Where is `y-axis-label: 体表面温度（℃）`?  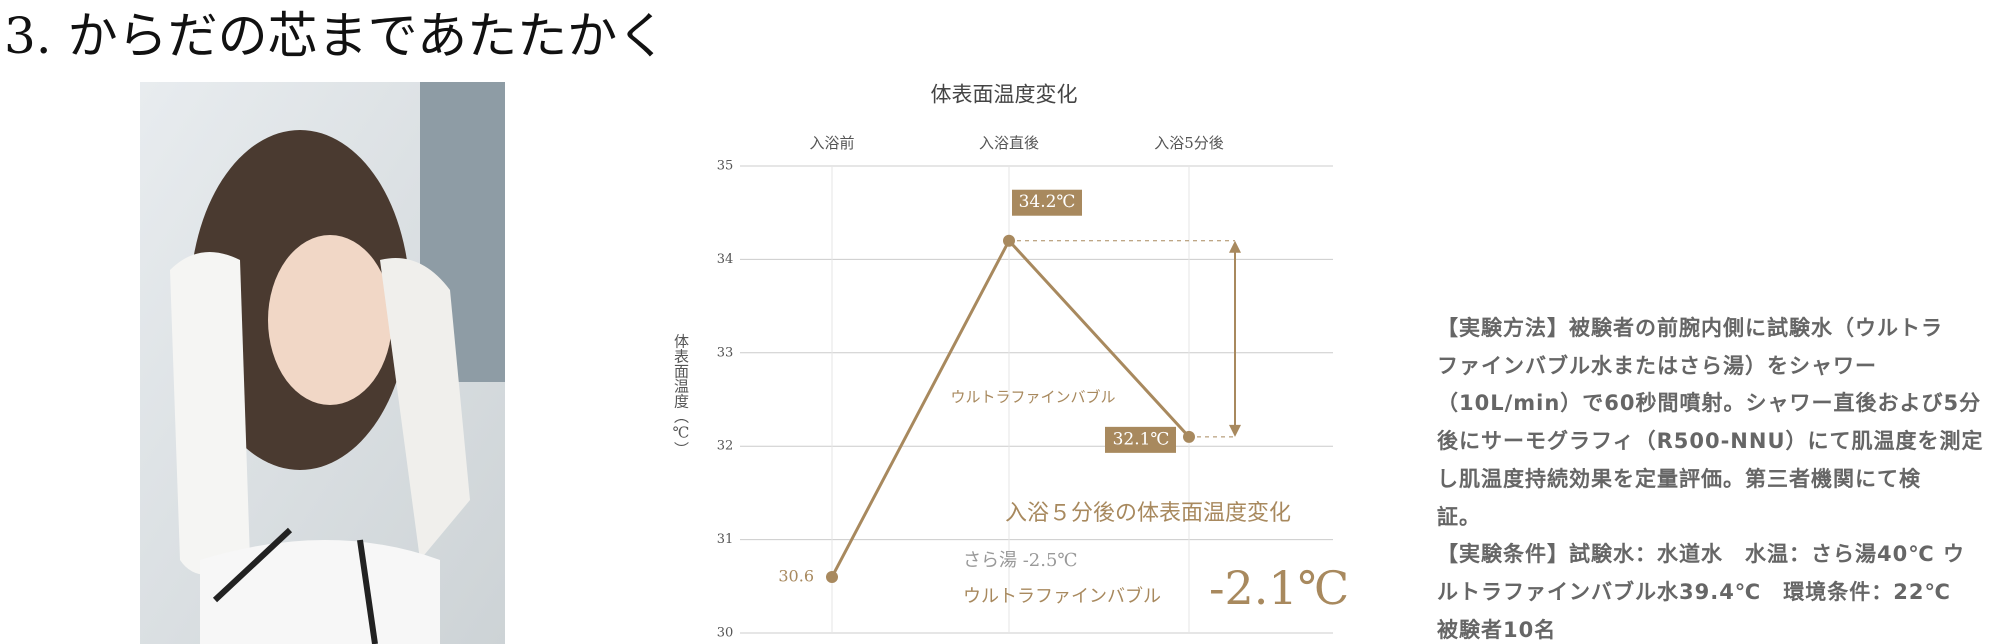
y-axis-label: 体表面温度（℃） is located at coordinates (681, 395).